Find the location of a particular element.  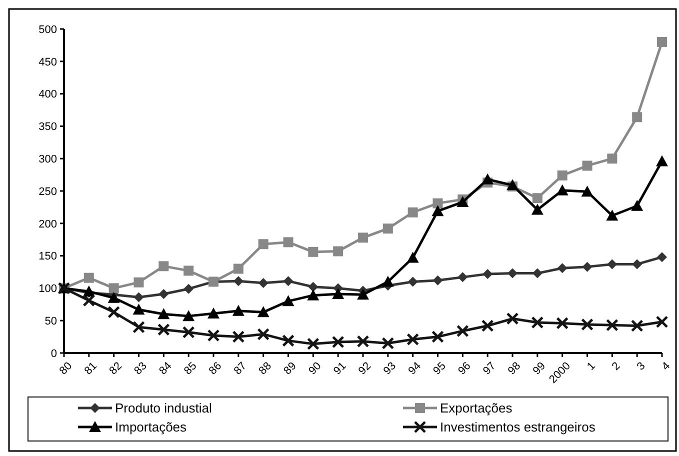

x-tick-label: 3 is located at coordinates (641, 366).